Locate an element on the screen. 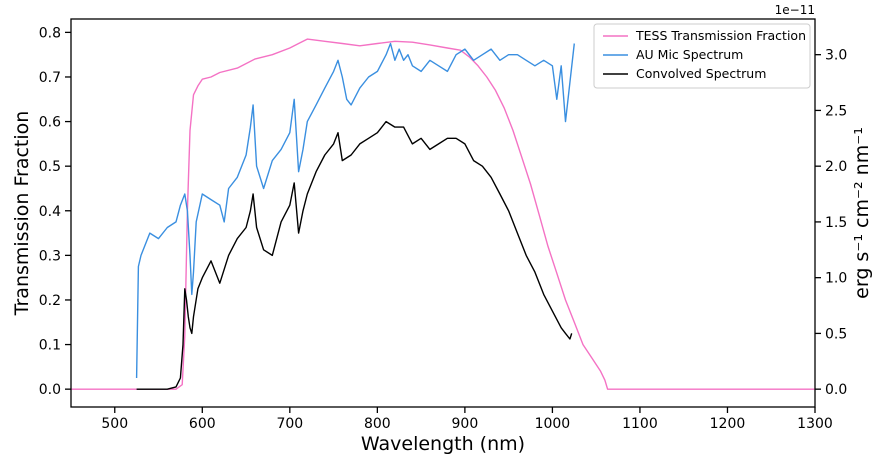 Image resolution: width=875 pixels, height=460 pixels. y-right-tick-label: 1.5 is located at coordinates (836, 223).